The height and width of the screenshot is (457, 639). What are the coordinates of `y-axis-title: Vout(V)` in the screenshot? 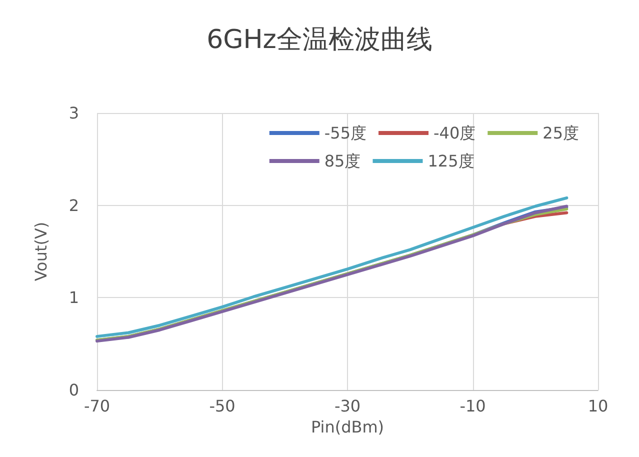 It's located at (41, 252).